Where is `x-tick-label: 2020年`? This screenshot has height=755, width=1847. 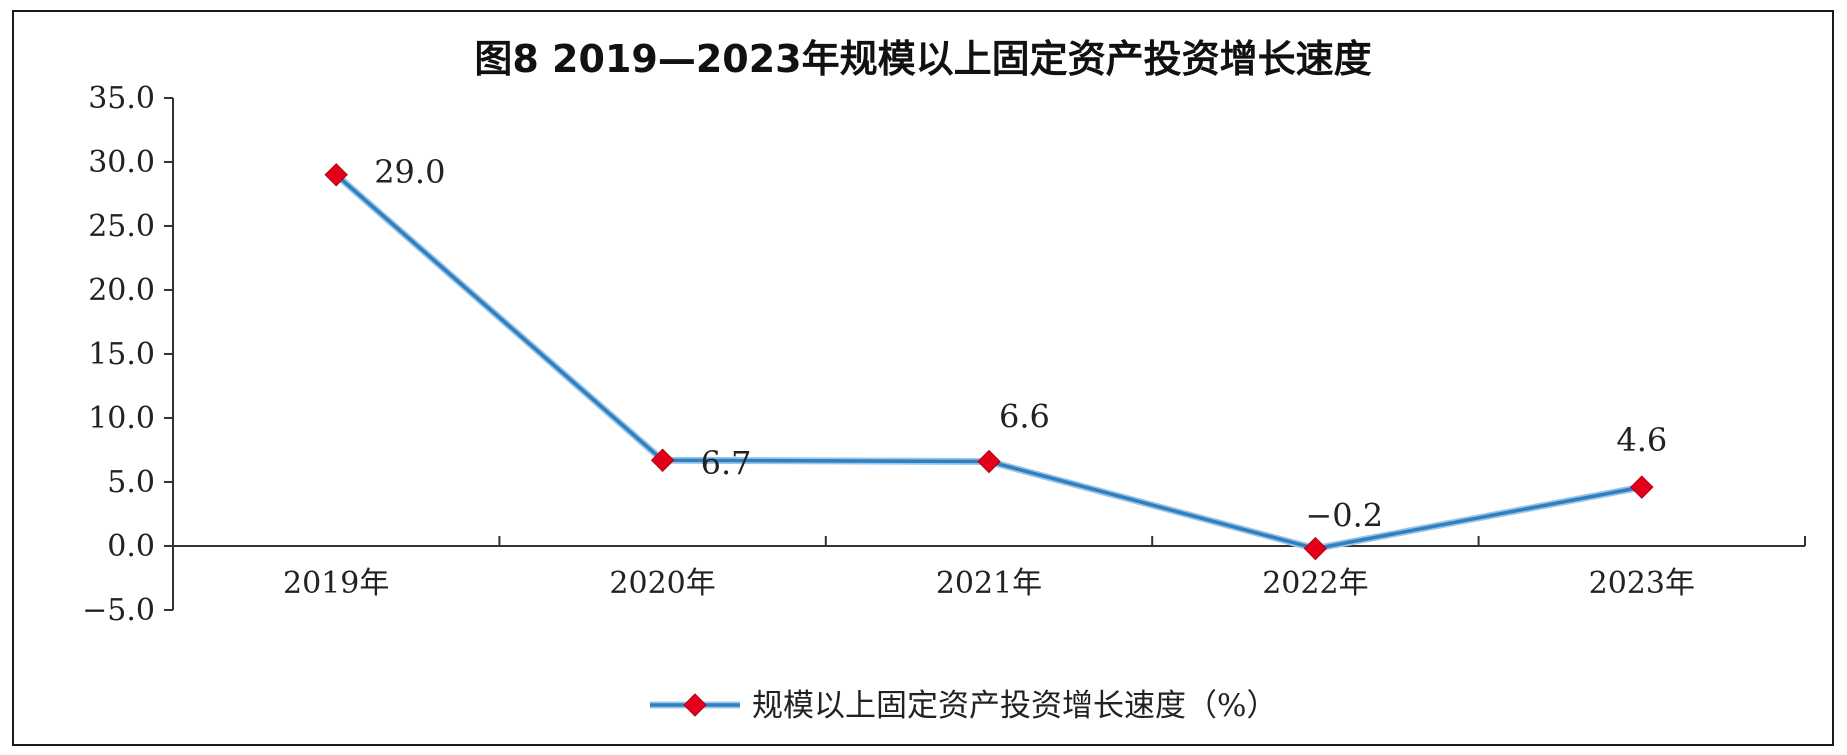
x-tick-label: 2020年 is located at coordinates (662, 583).